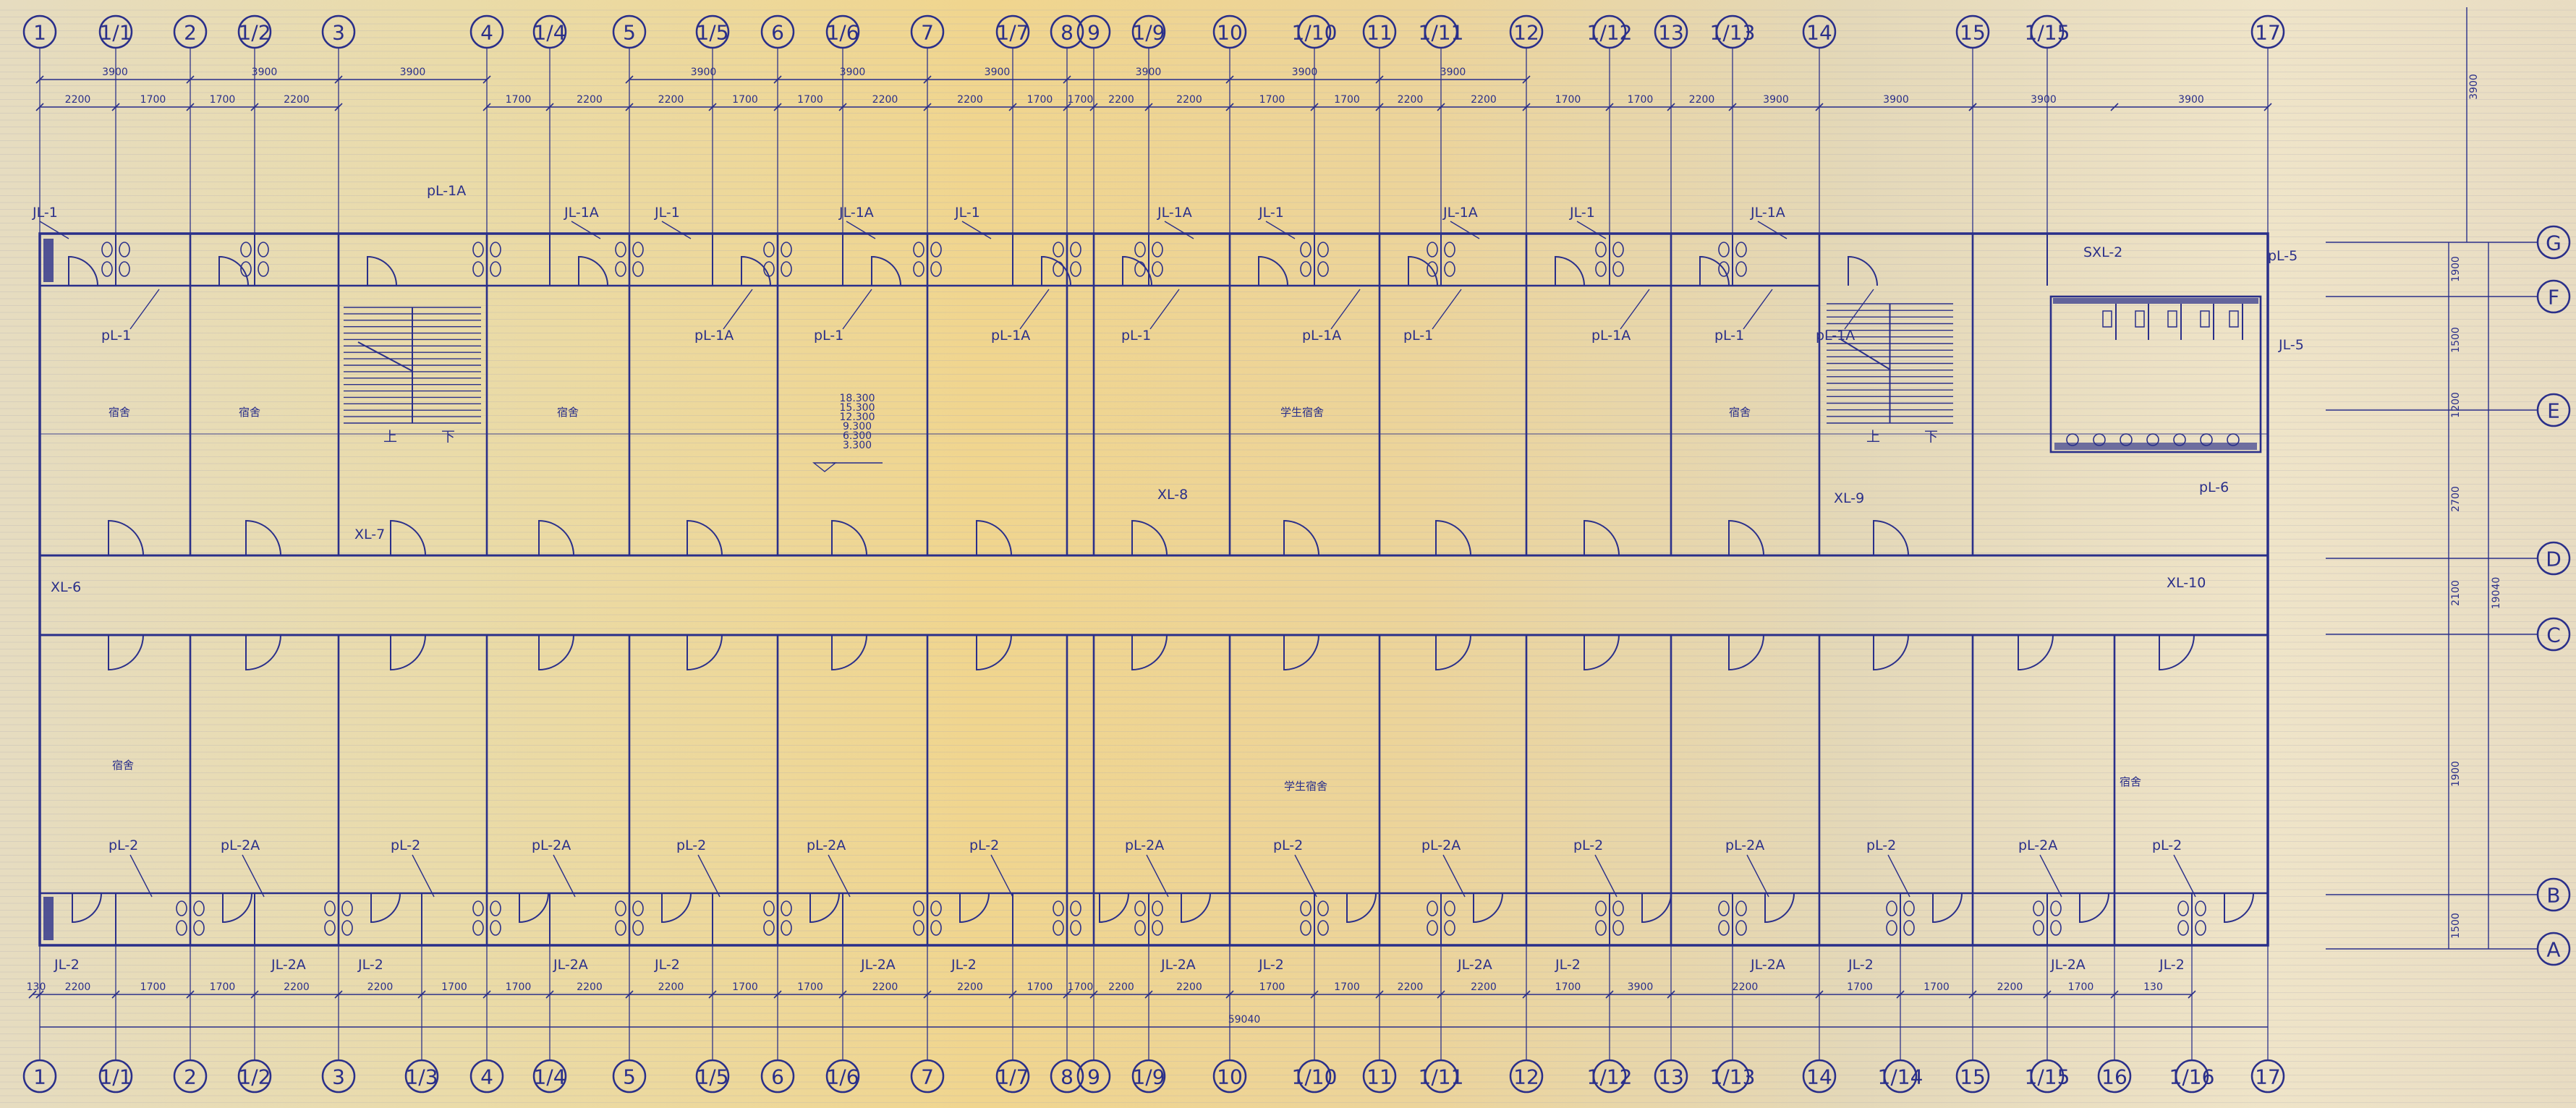 This screenshot has width=2576, height=1108. Describe the element at coordinates (1610, 1077) in the screenshot. I see `axis-label-bottom: 1/12` at that location.